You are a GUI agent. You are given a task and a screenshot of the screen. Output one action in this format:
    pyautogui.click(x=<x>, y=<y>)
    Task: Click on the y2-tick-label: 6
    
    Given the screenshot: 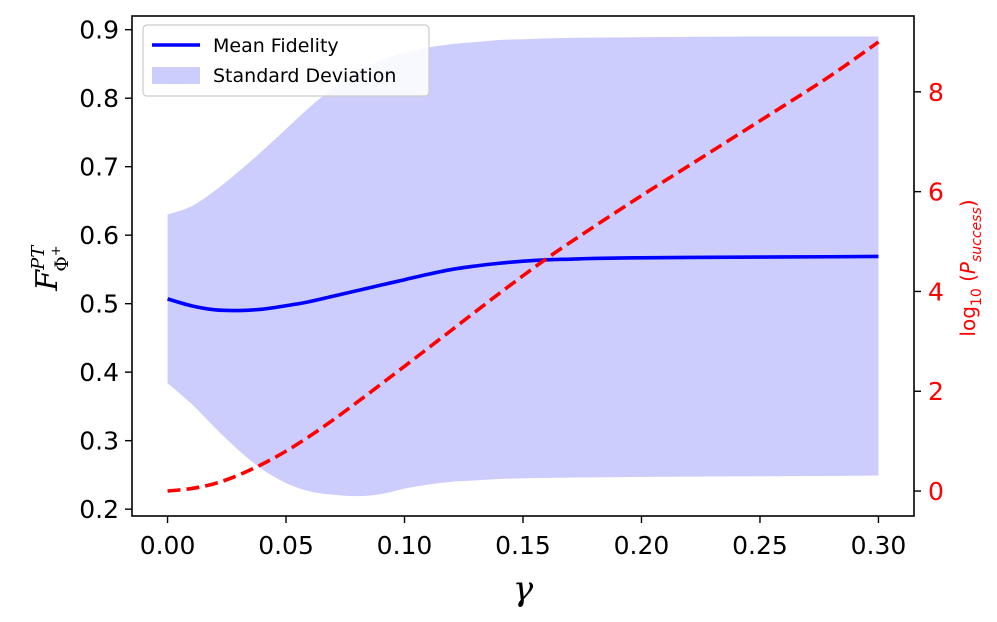 What is the action you would take?
    pyautogui.click(x=936, y=192)
    